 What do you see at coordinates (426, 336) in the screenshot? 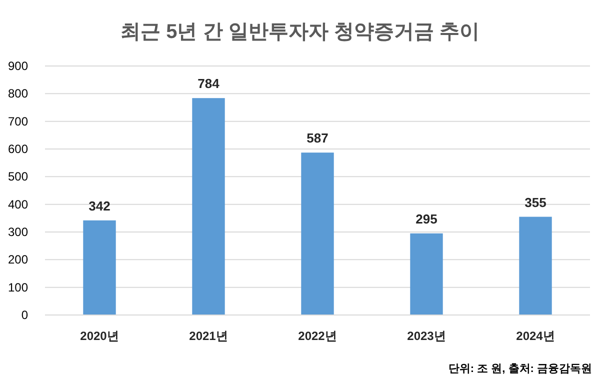
I see `x-tick-label: 2023년` at bounding box center [426, 336].